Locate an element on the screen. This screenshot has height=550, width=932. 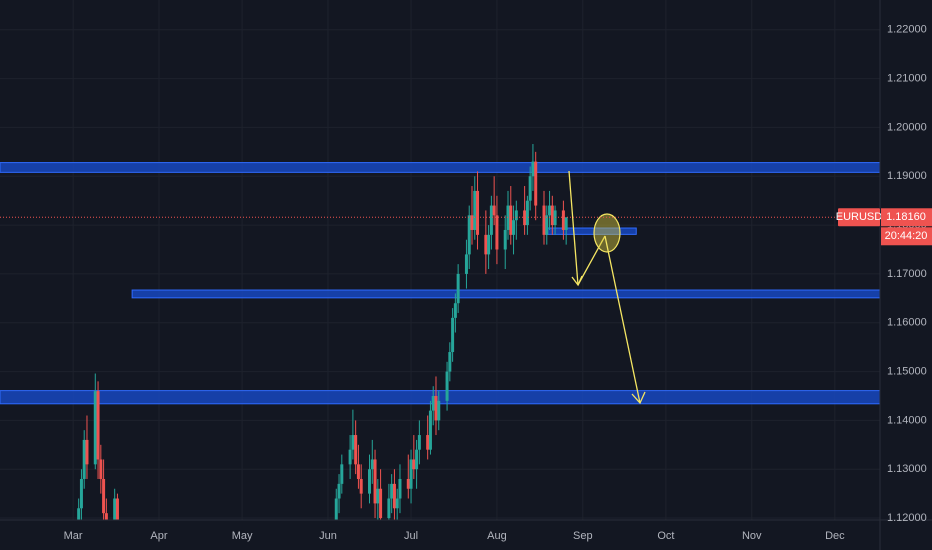
y-tick-label: 1.20000 is located at coordinates (907, 127).